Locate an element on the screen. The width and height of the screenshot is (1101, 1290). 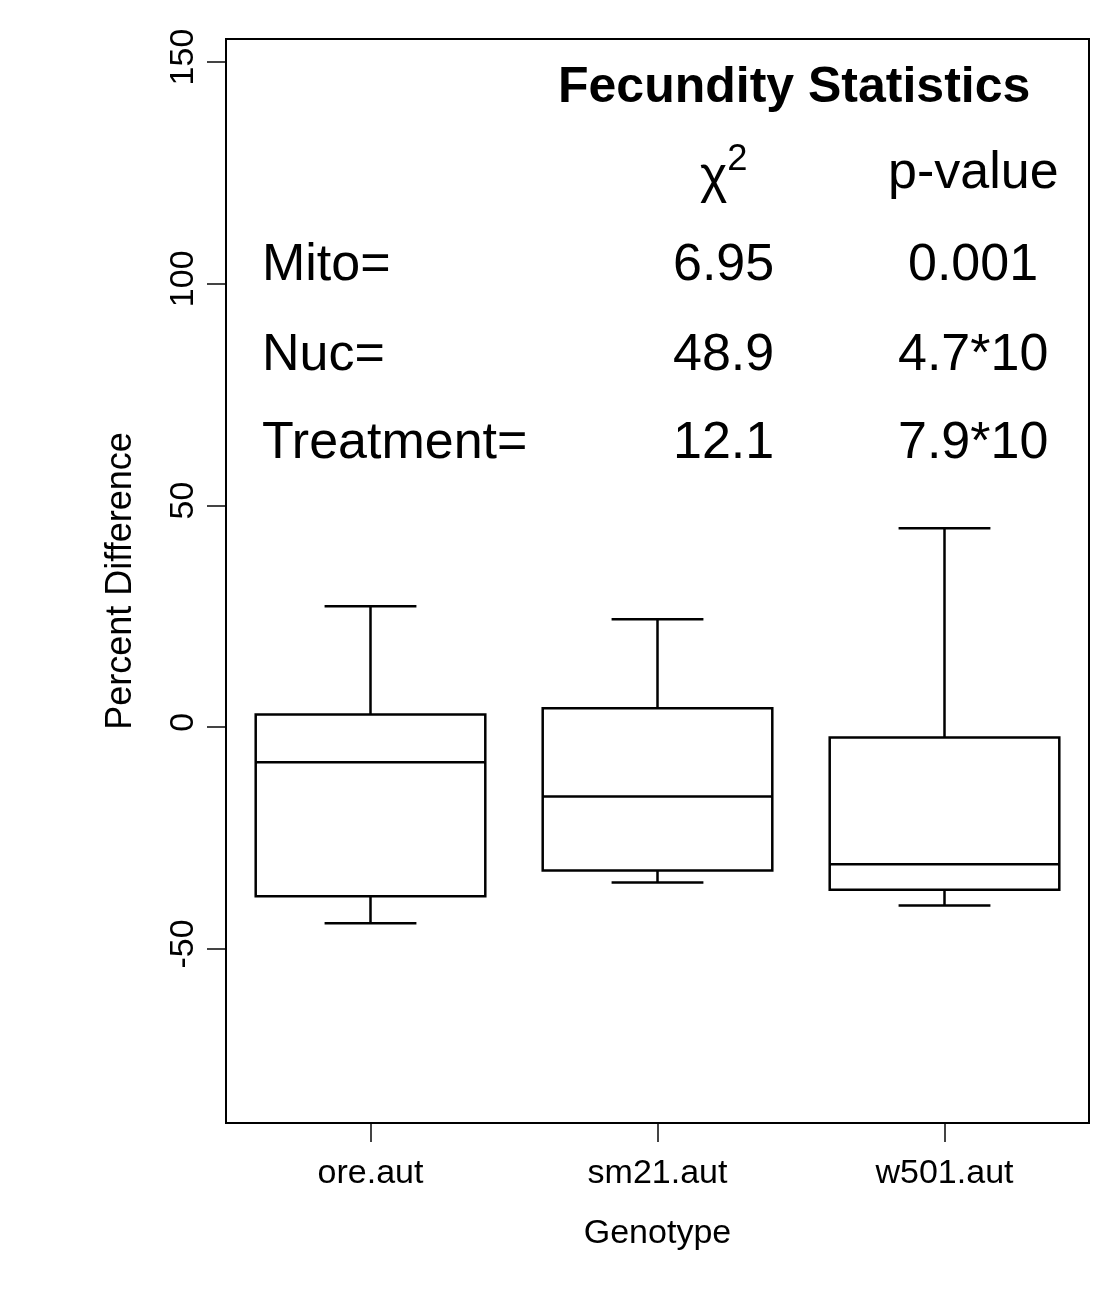
annotation: Mito= is located at coordinates (326, 262).